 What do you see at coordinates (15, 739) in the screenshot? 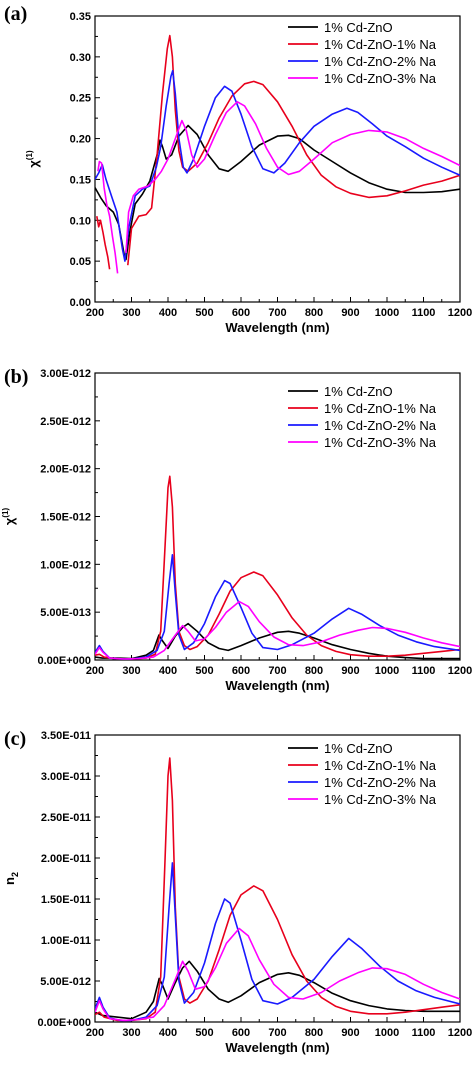
I see `panel-label: (c)` at bounding box center [15, 739].